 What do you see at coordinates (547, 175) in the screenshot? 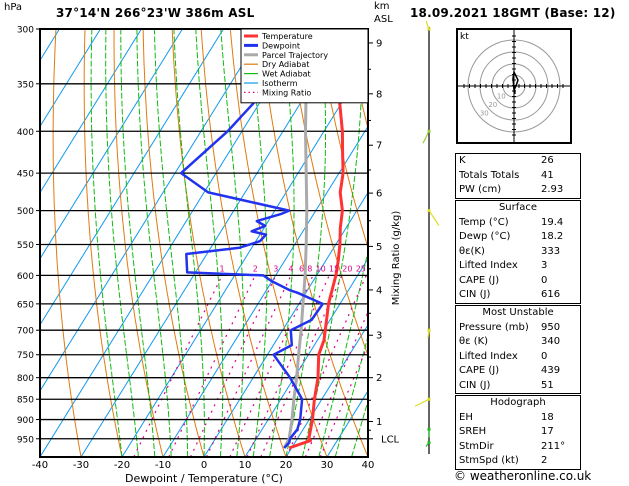
I see `row-value: 41` at bounding box center [547, 175].